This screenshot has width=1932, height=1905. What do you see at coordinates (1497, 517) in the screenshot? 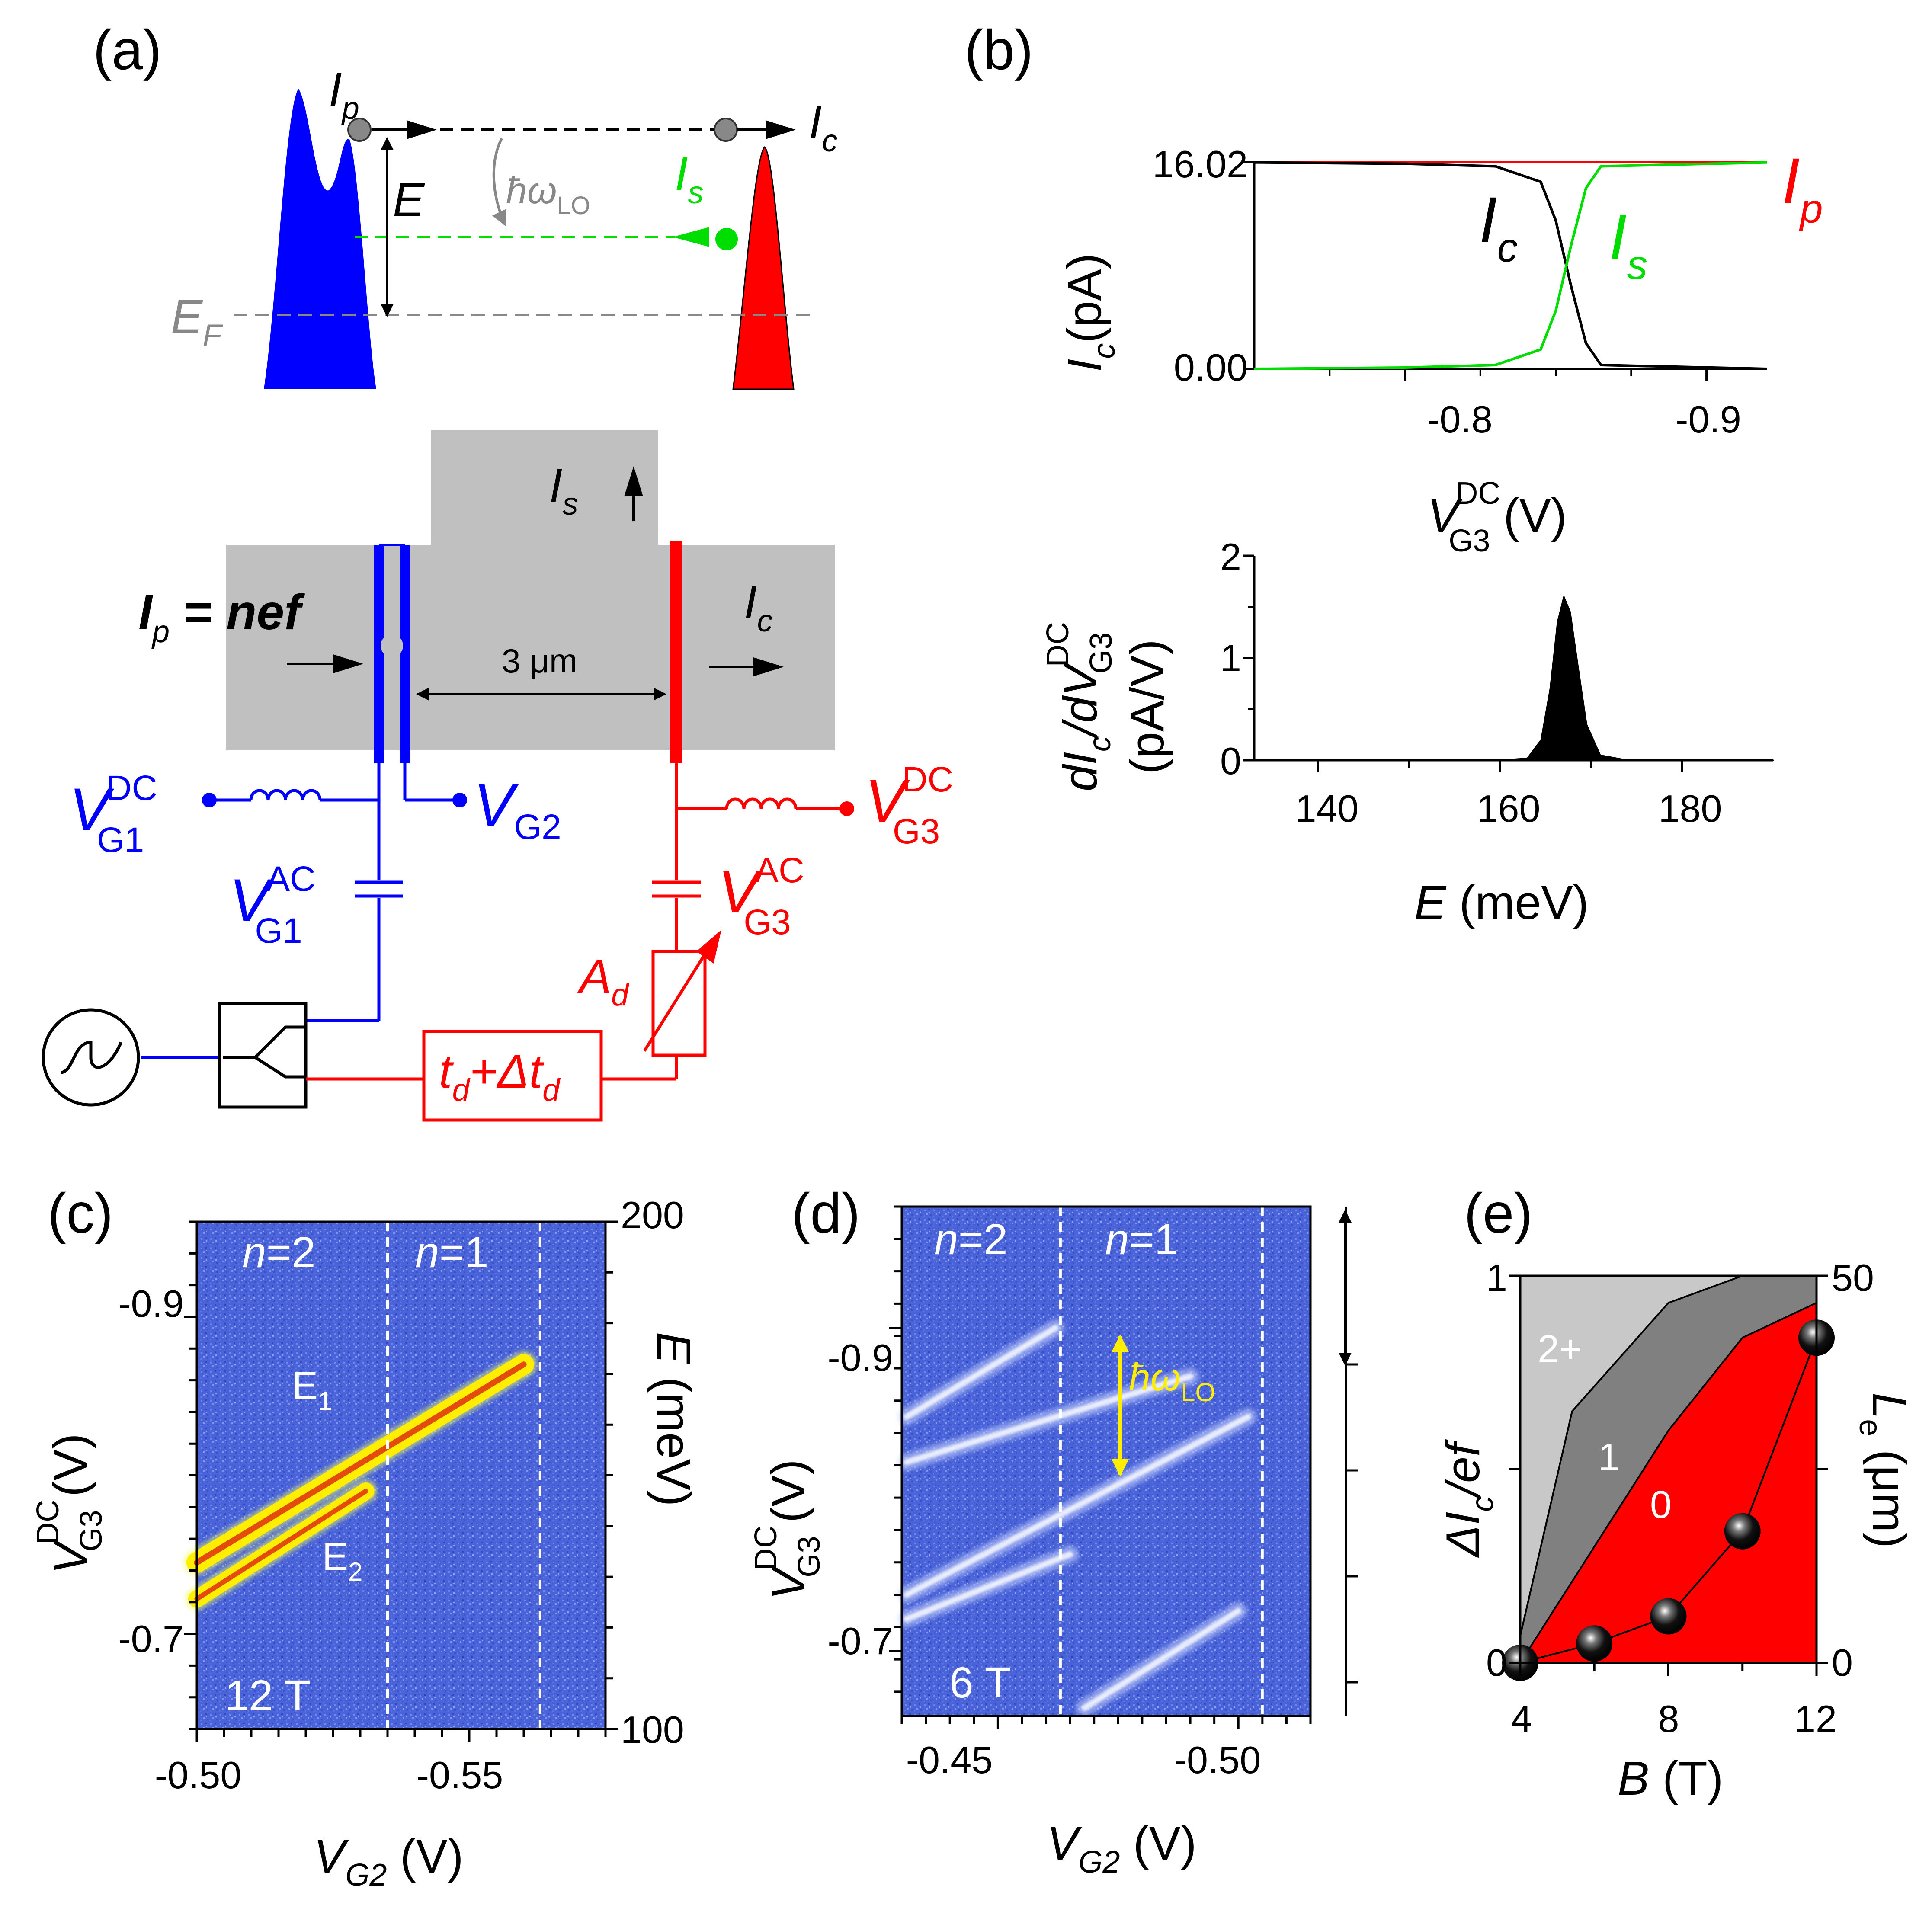
I see `b-top-xlabel: VDC G3 (V)` at bounding box center [1497, 517].